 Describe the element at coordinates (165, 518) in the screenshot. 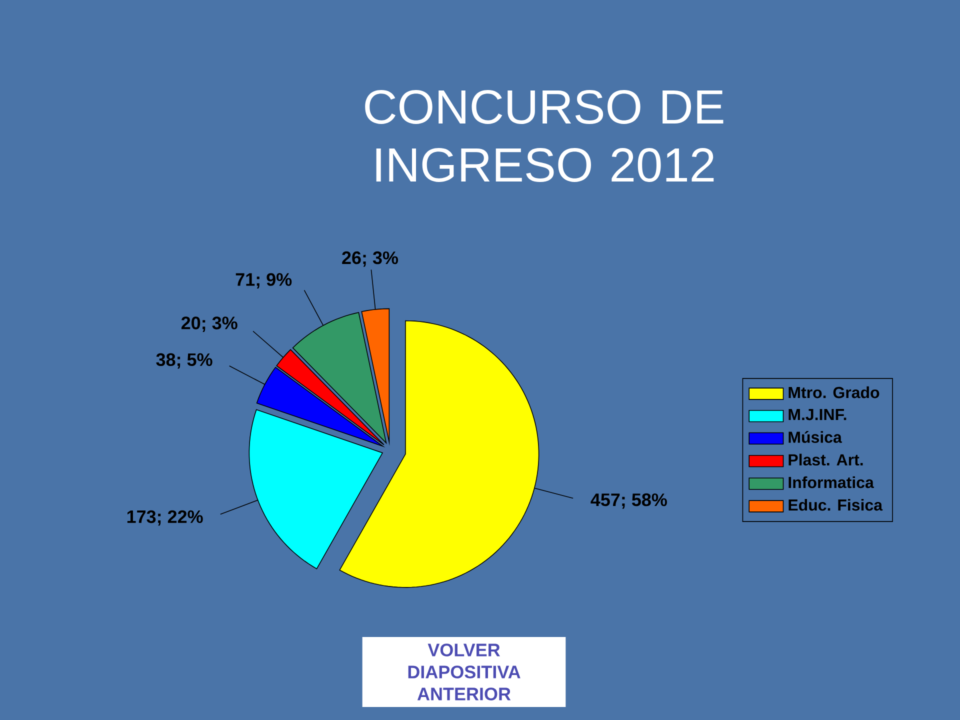

I see `data-label: 173; 22%` at that location.